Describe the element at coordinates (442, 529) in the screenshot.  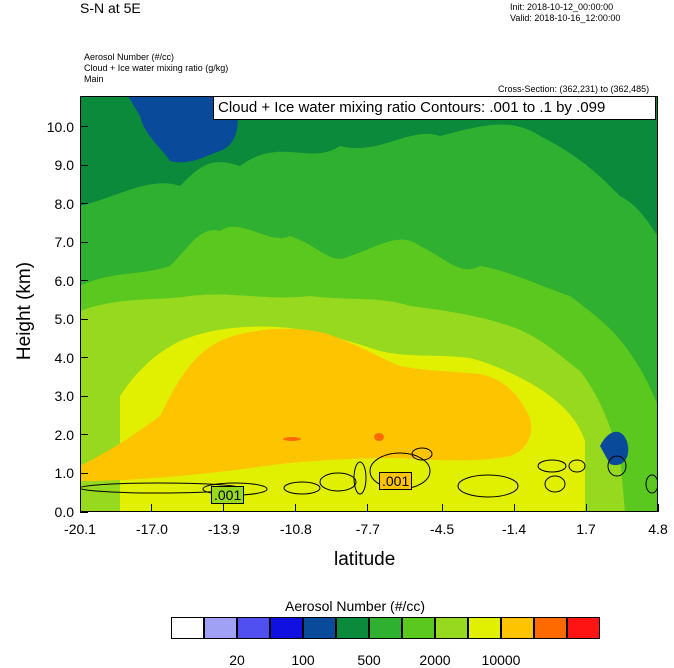
I see `x-tick-label: -4.5` at that location.